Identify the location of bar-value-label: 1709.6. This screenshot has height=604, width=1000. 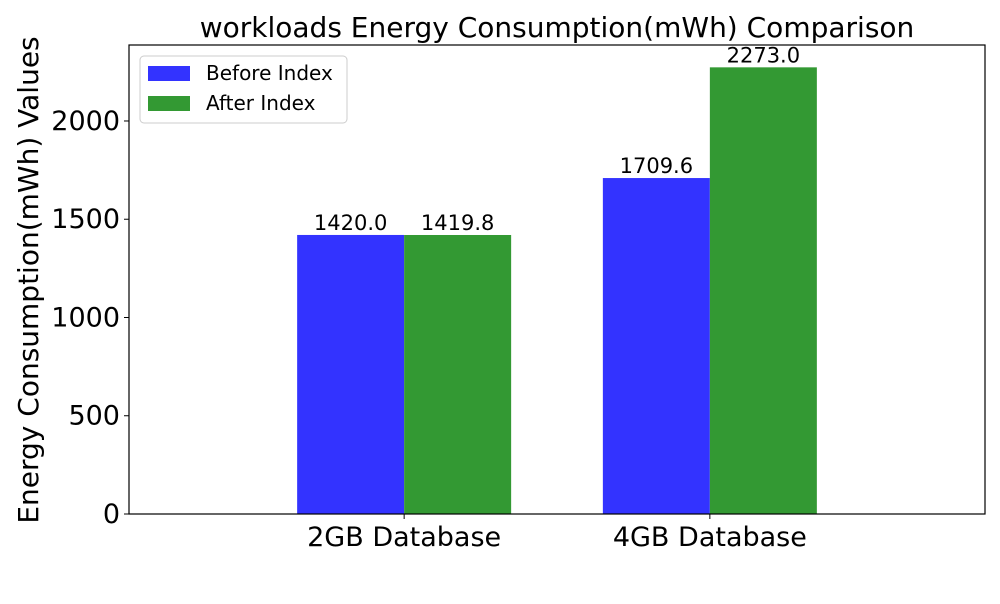
(656, 166).